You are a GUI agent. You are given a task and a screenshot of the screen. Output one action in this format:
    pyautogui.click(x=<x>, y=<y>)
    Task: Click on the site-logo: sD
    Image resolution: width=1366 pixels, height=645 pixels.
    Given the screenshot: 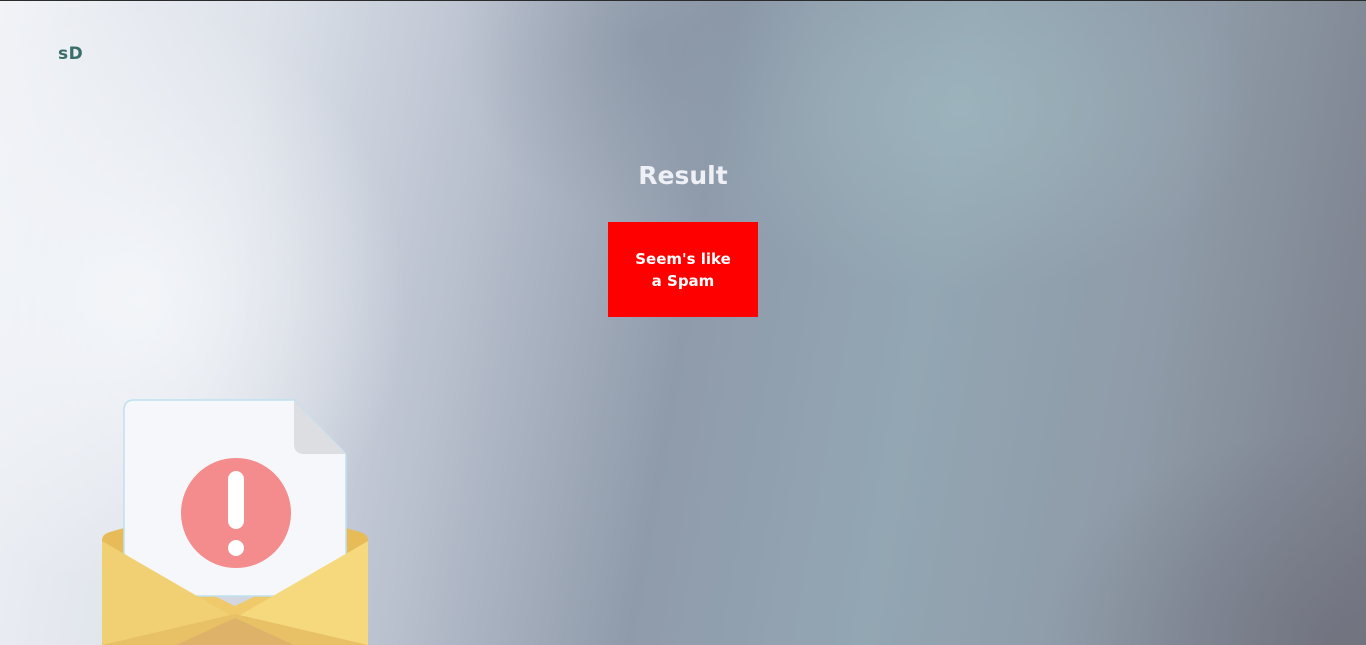 What is the action you would take?
    pyautogui.click(x=71, y=54)
    